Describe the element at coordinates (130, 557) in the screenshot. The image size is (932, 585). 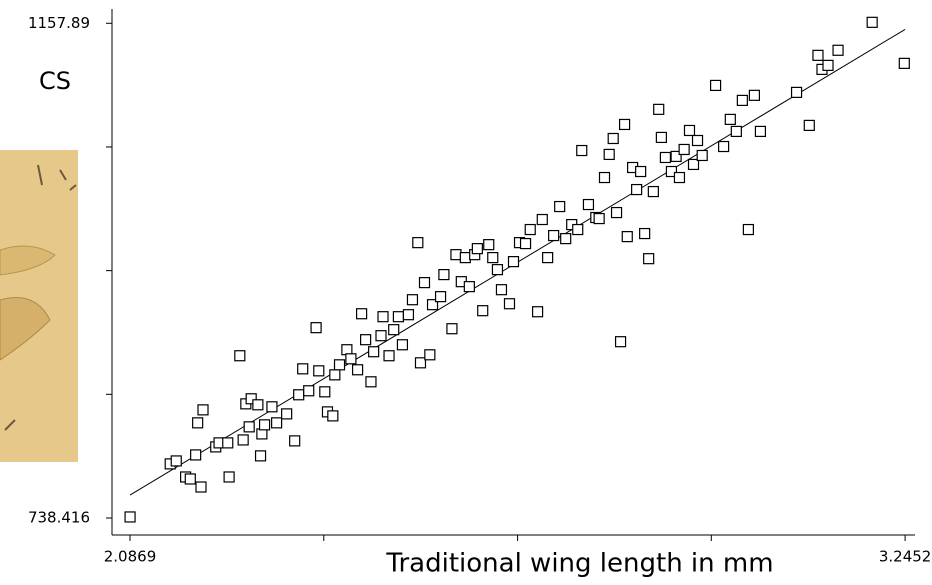
I see `x-tick-label: 2.0869` at that location.